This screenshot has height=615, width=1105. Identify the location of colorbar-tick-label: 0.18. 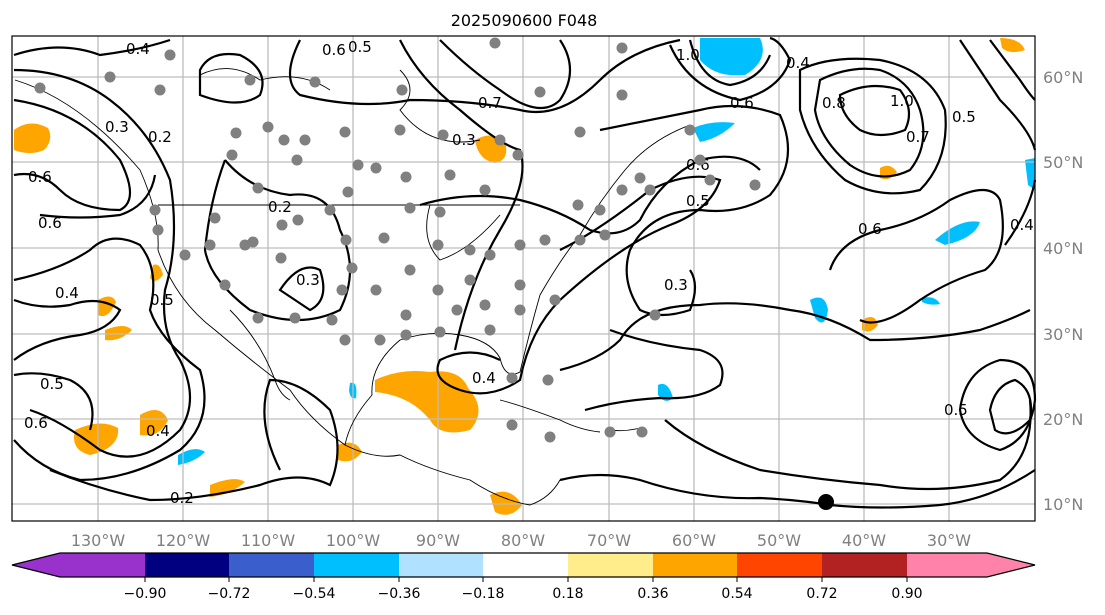
(567, 594).